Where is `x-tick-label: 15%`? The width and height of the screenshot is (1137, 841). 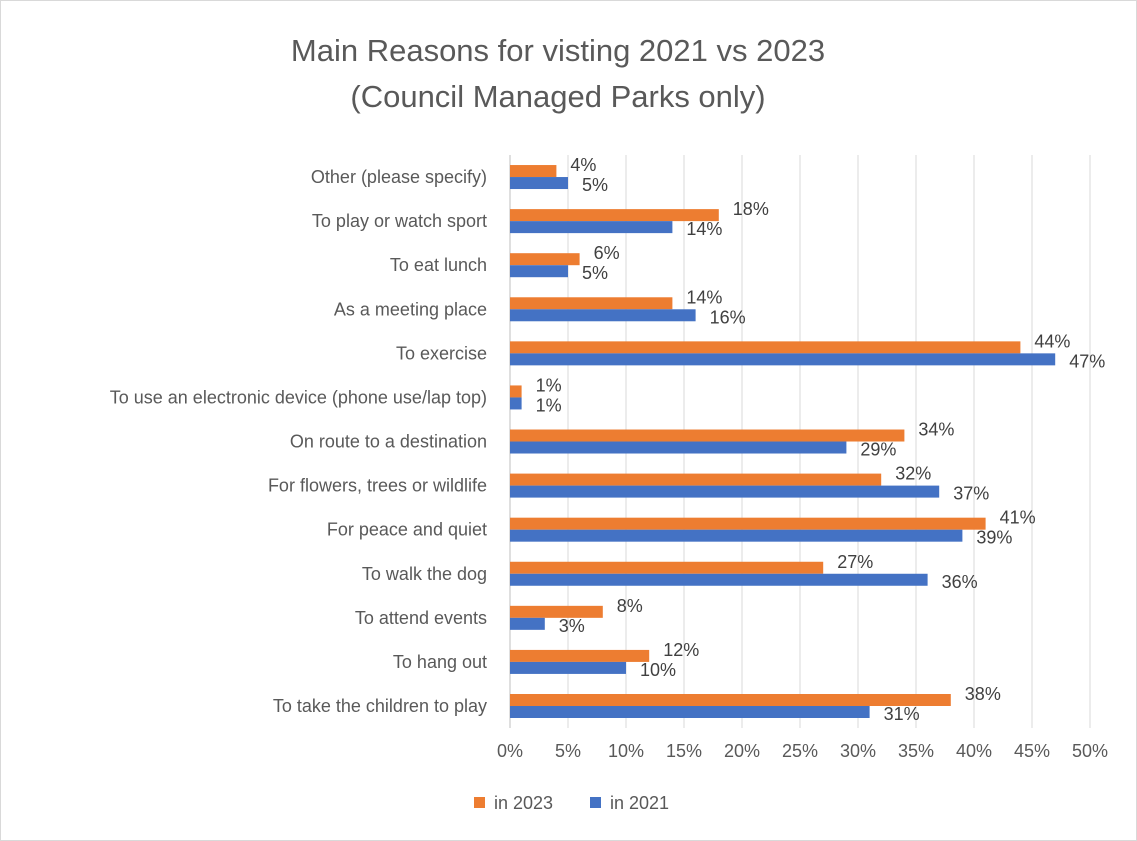
x-tick-label: 15% is located at coordinates (684, 751).